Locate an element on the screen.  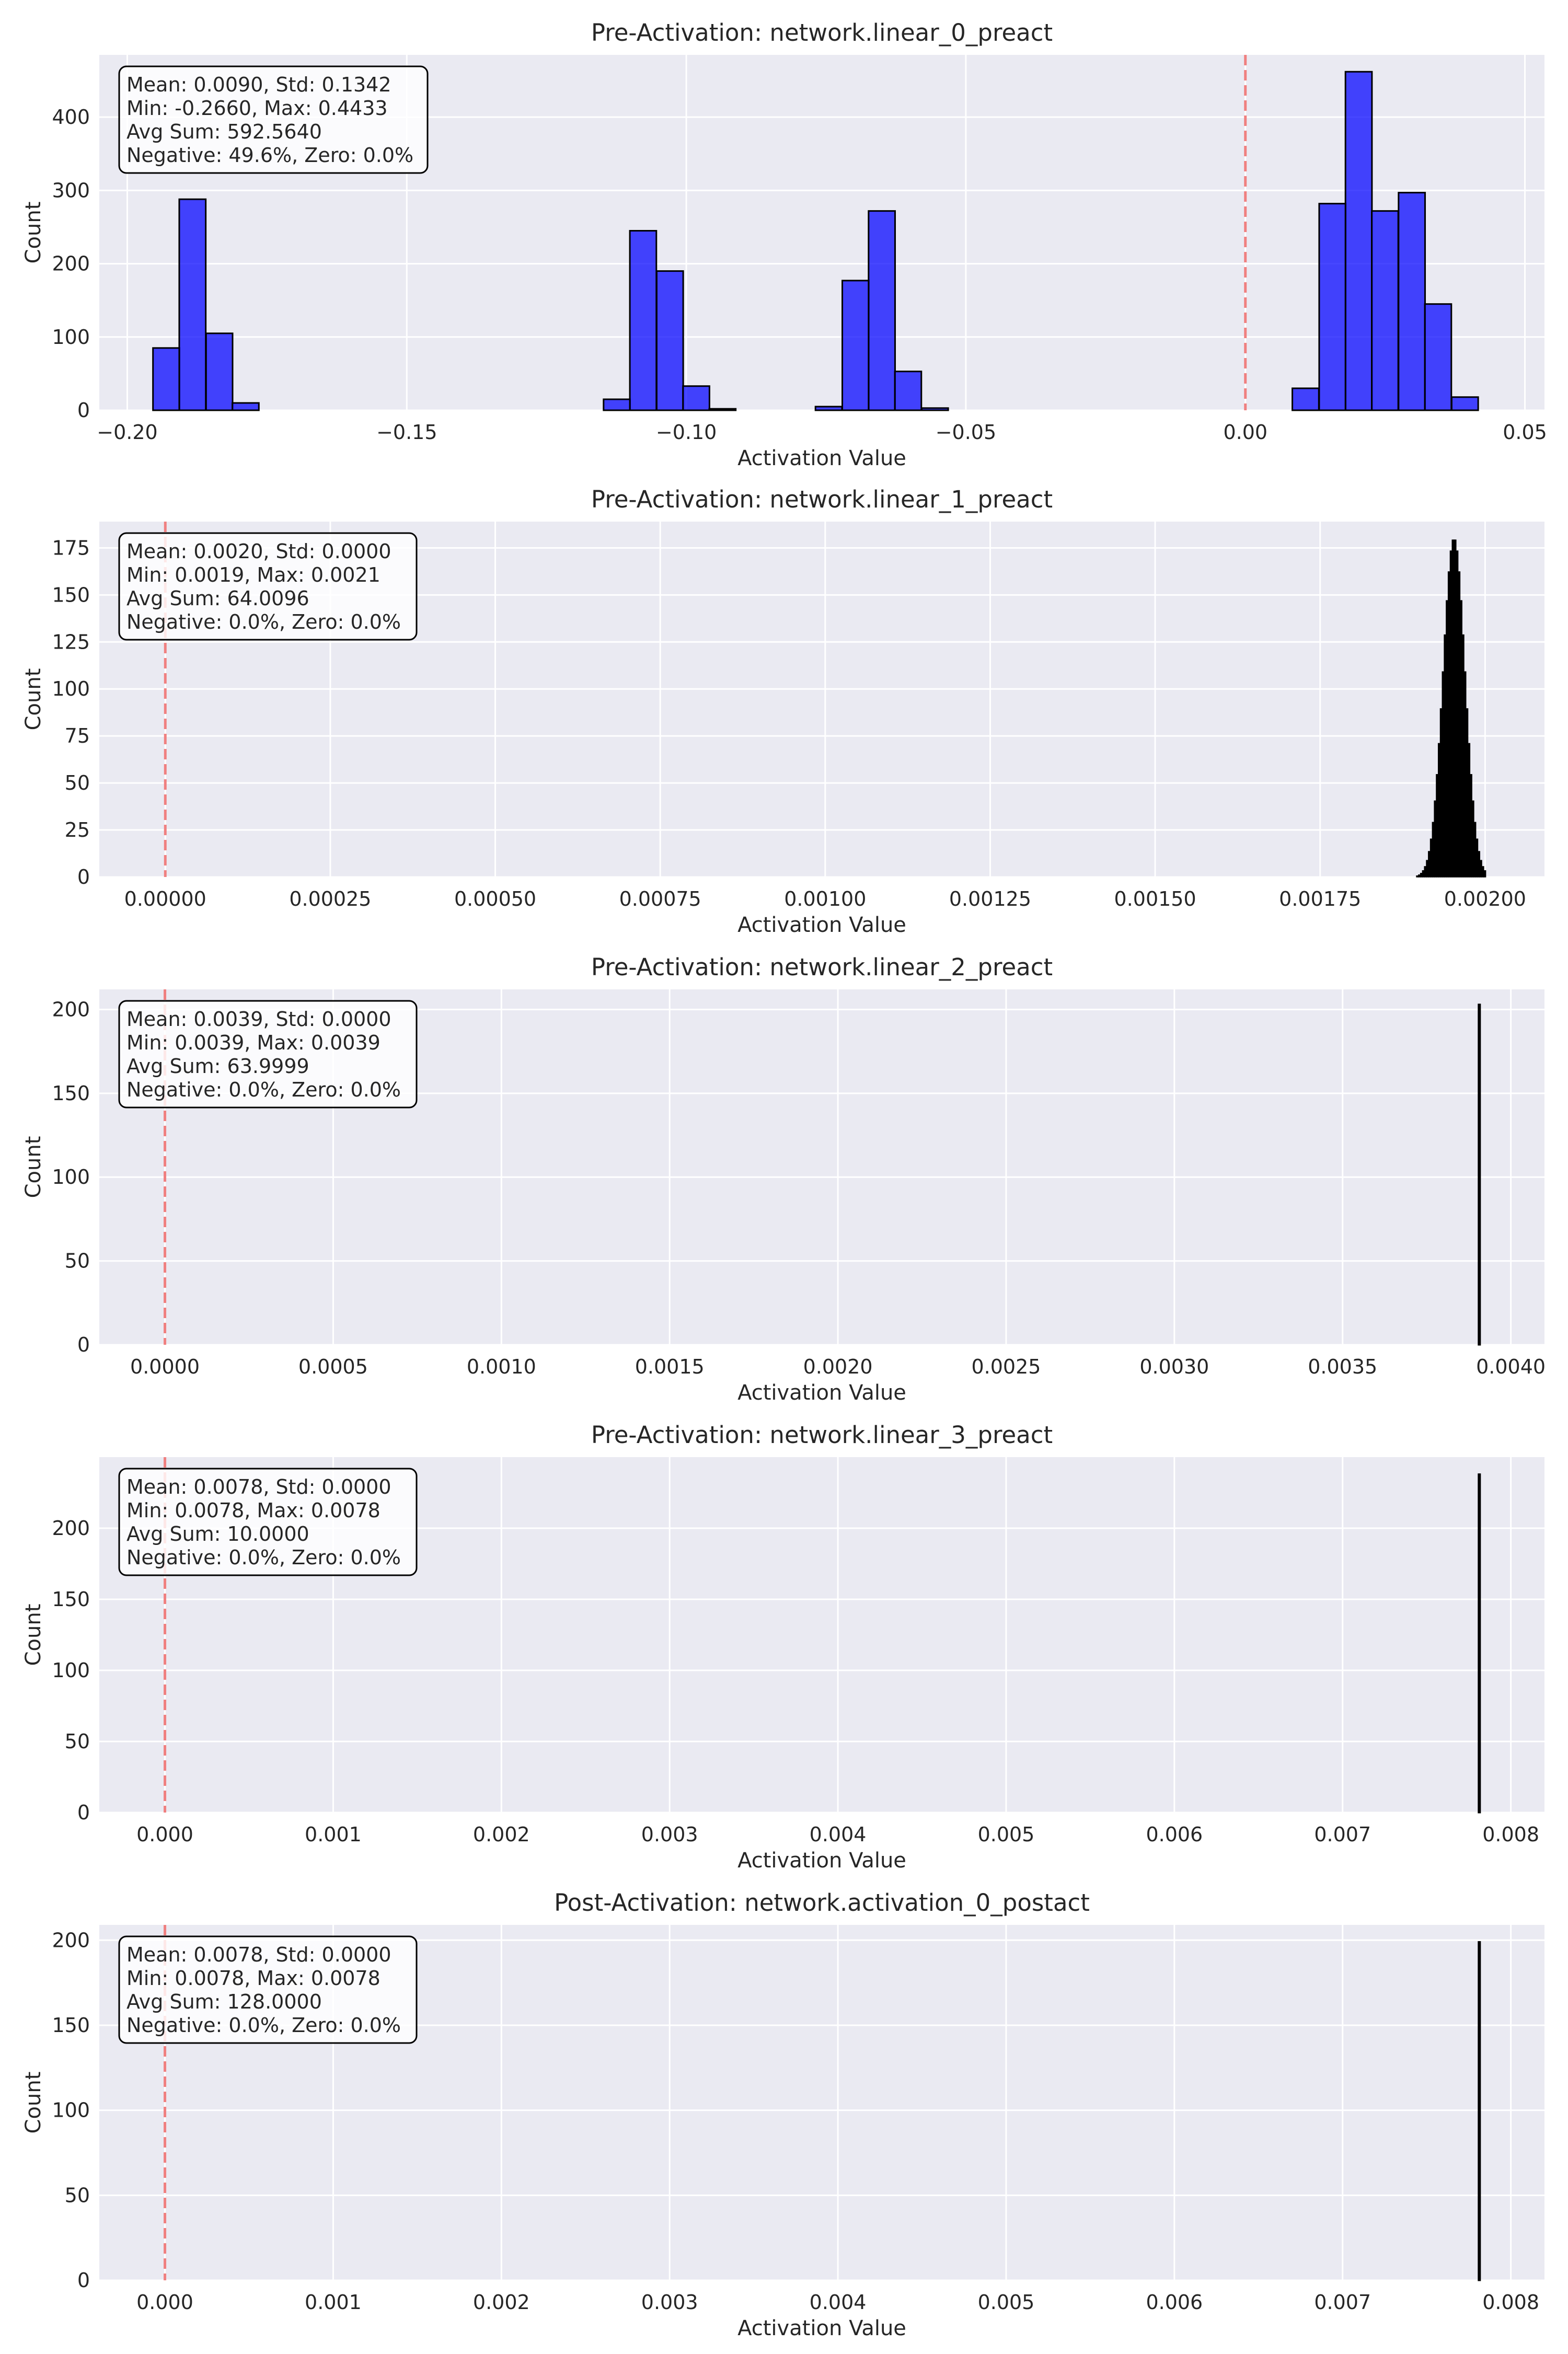
x-tick-label: 0.00075 is located at coordinates (660, 898).